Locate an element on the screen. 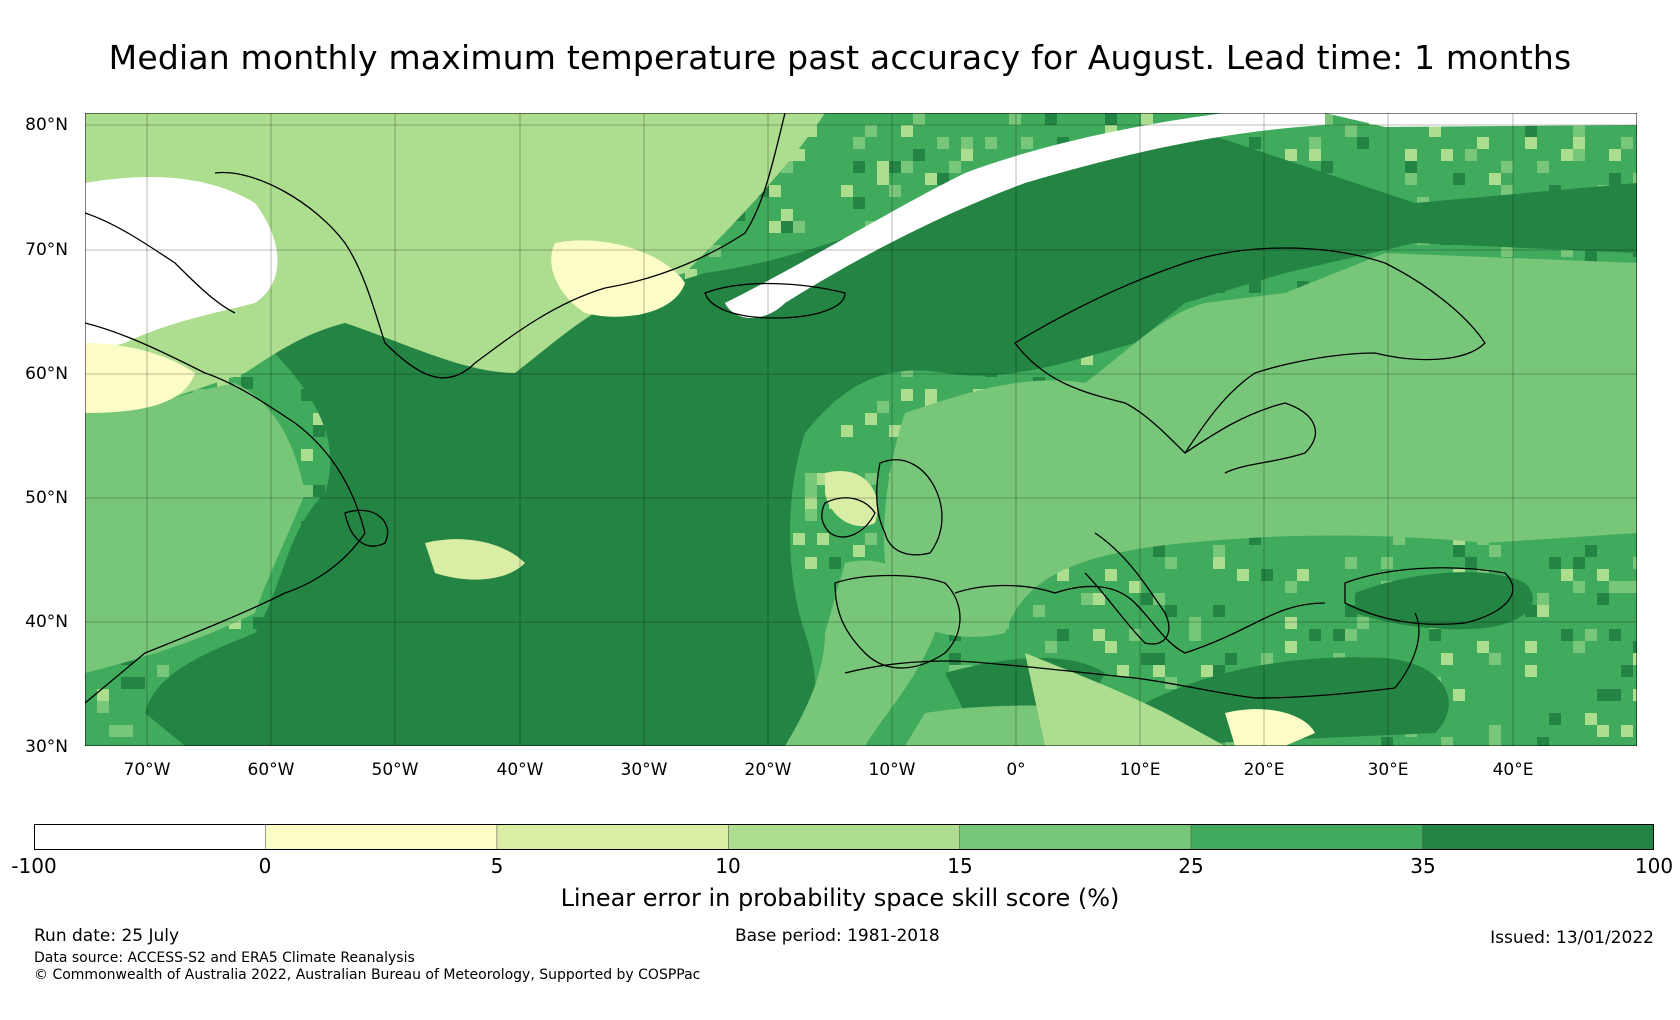 This screenshot has height=1020, width=1680. colorbar-tick: 10 is located at coordinates (728, 866).